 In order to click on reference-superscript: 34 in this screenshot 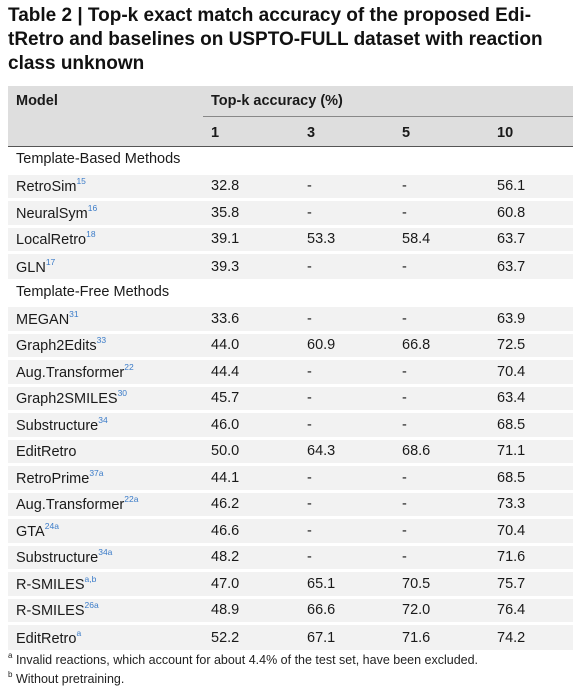, I will do `click(103, 419)`.